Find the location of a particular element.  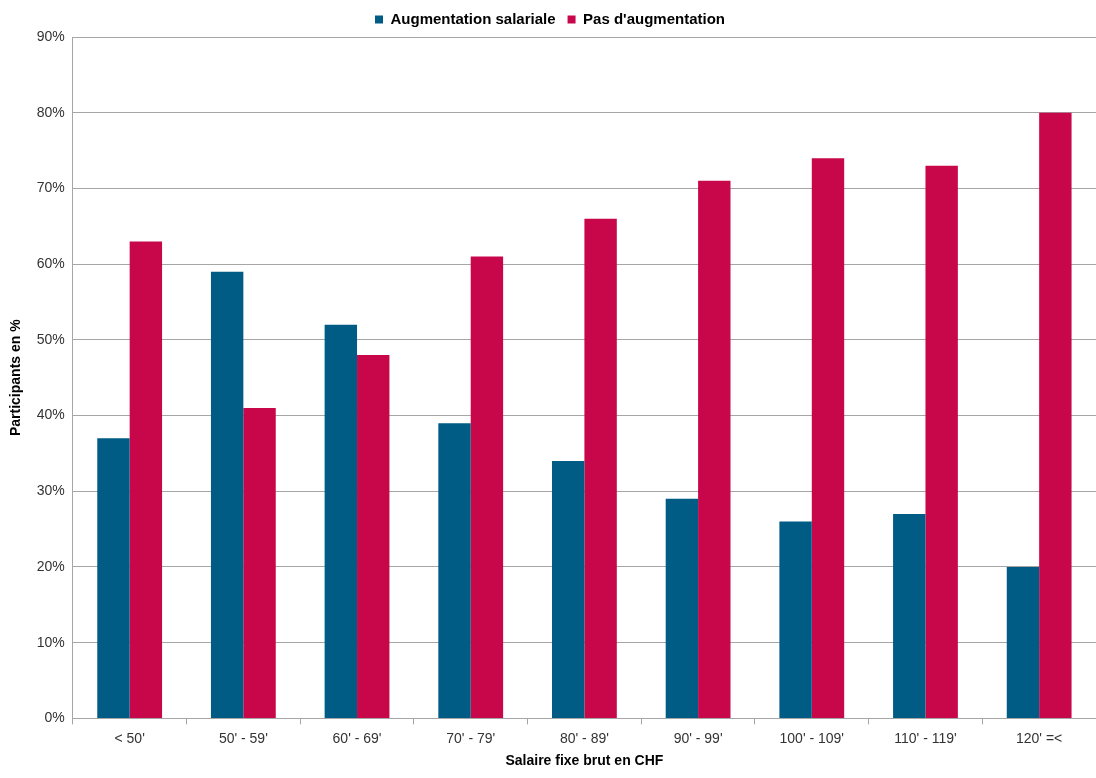

y-tick-label: 80% is located at coordinates (50, 111).